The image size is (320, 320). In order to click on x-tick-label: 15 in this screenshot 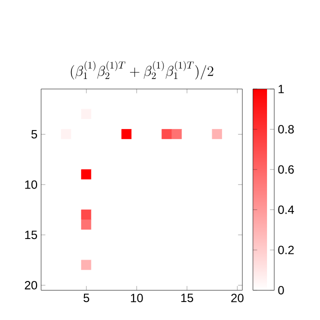, I will do `click(187, 298)`.